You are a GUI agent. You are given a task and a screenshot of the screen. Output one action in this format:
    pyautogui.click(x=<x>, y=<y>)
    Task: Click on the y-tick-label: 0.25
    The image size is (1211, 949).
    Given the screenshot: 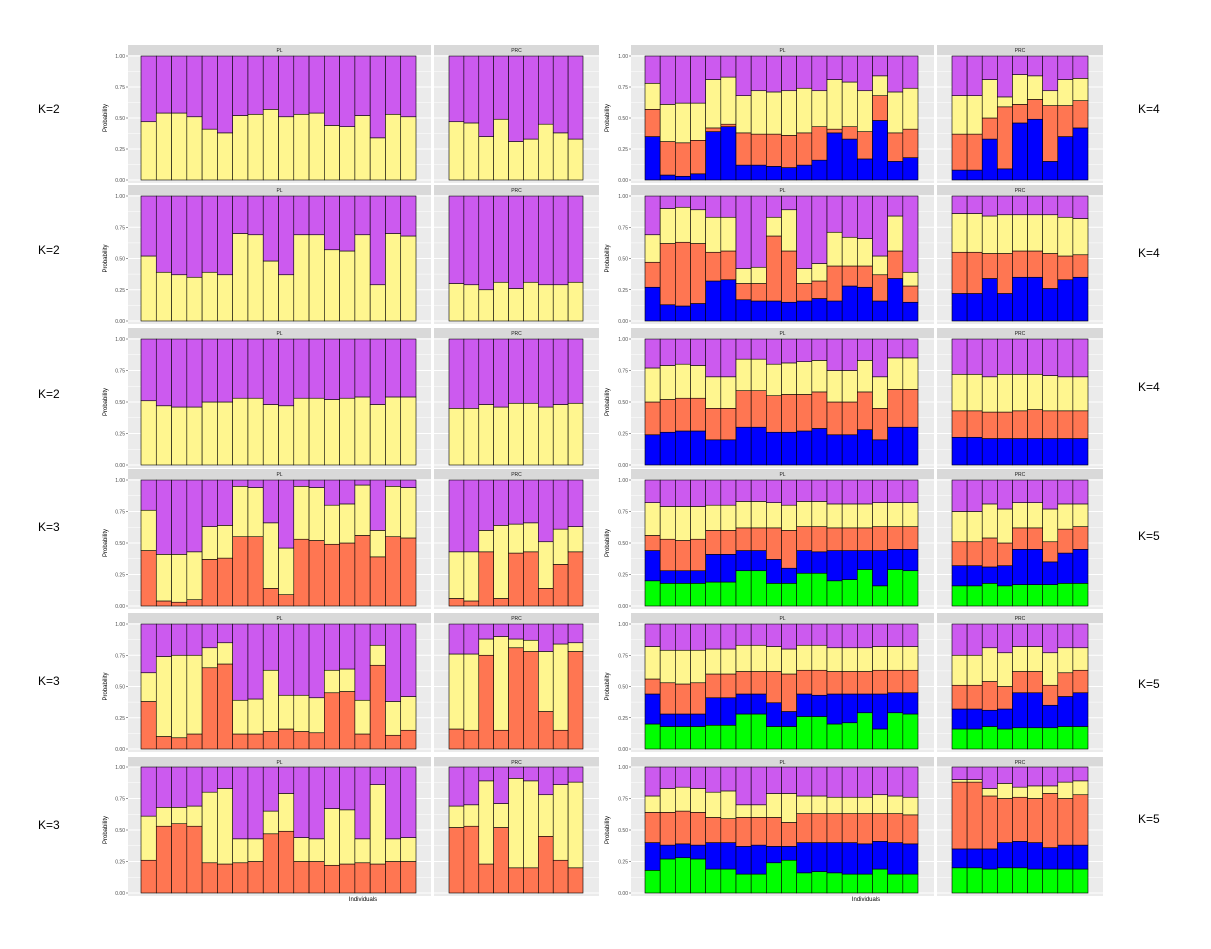 What is the action you would take?
    pyautogui.click(x=120, y=435)
    